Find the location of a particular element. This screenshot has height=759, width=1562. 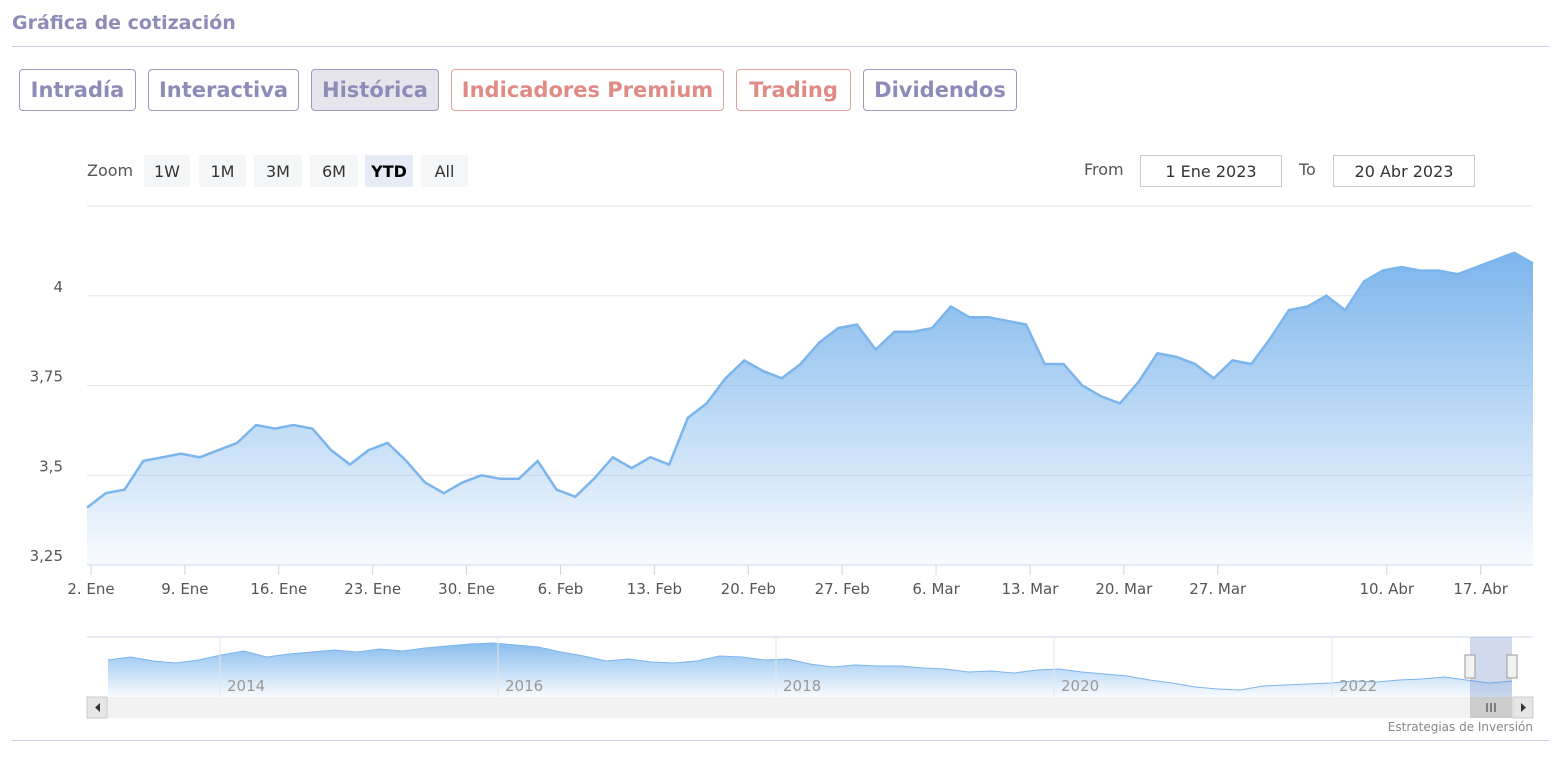

zoom-1m-button: 1M is located at coordinates (222, 171).